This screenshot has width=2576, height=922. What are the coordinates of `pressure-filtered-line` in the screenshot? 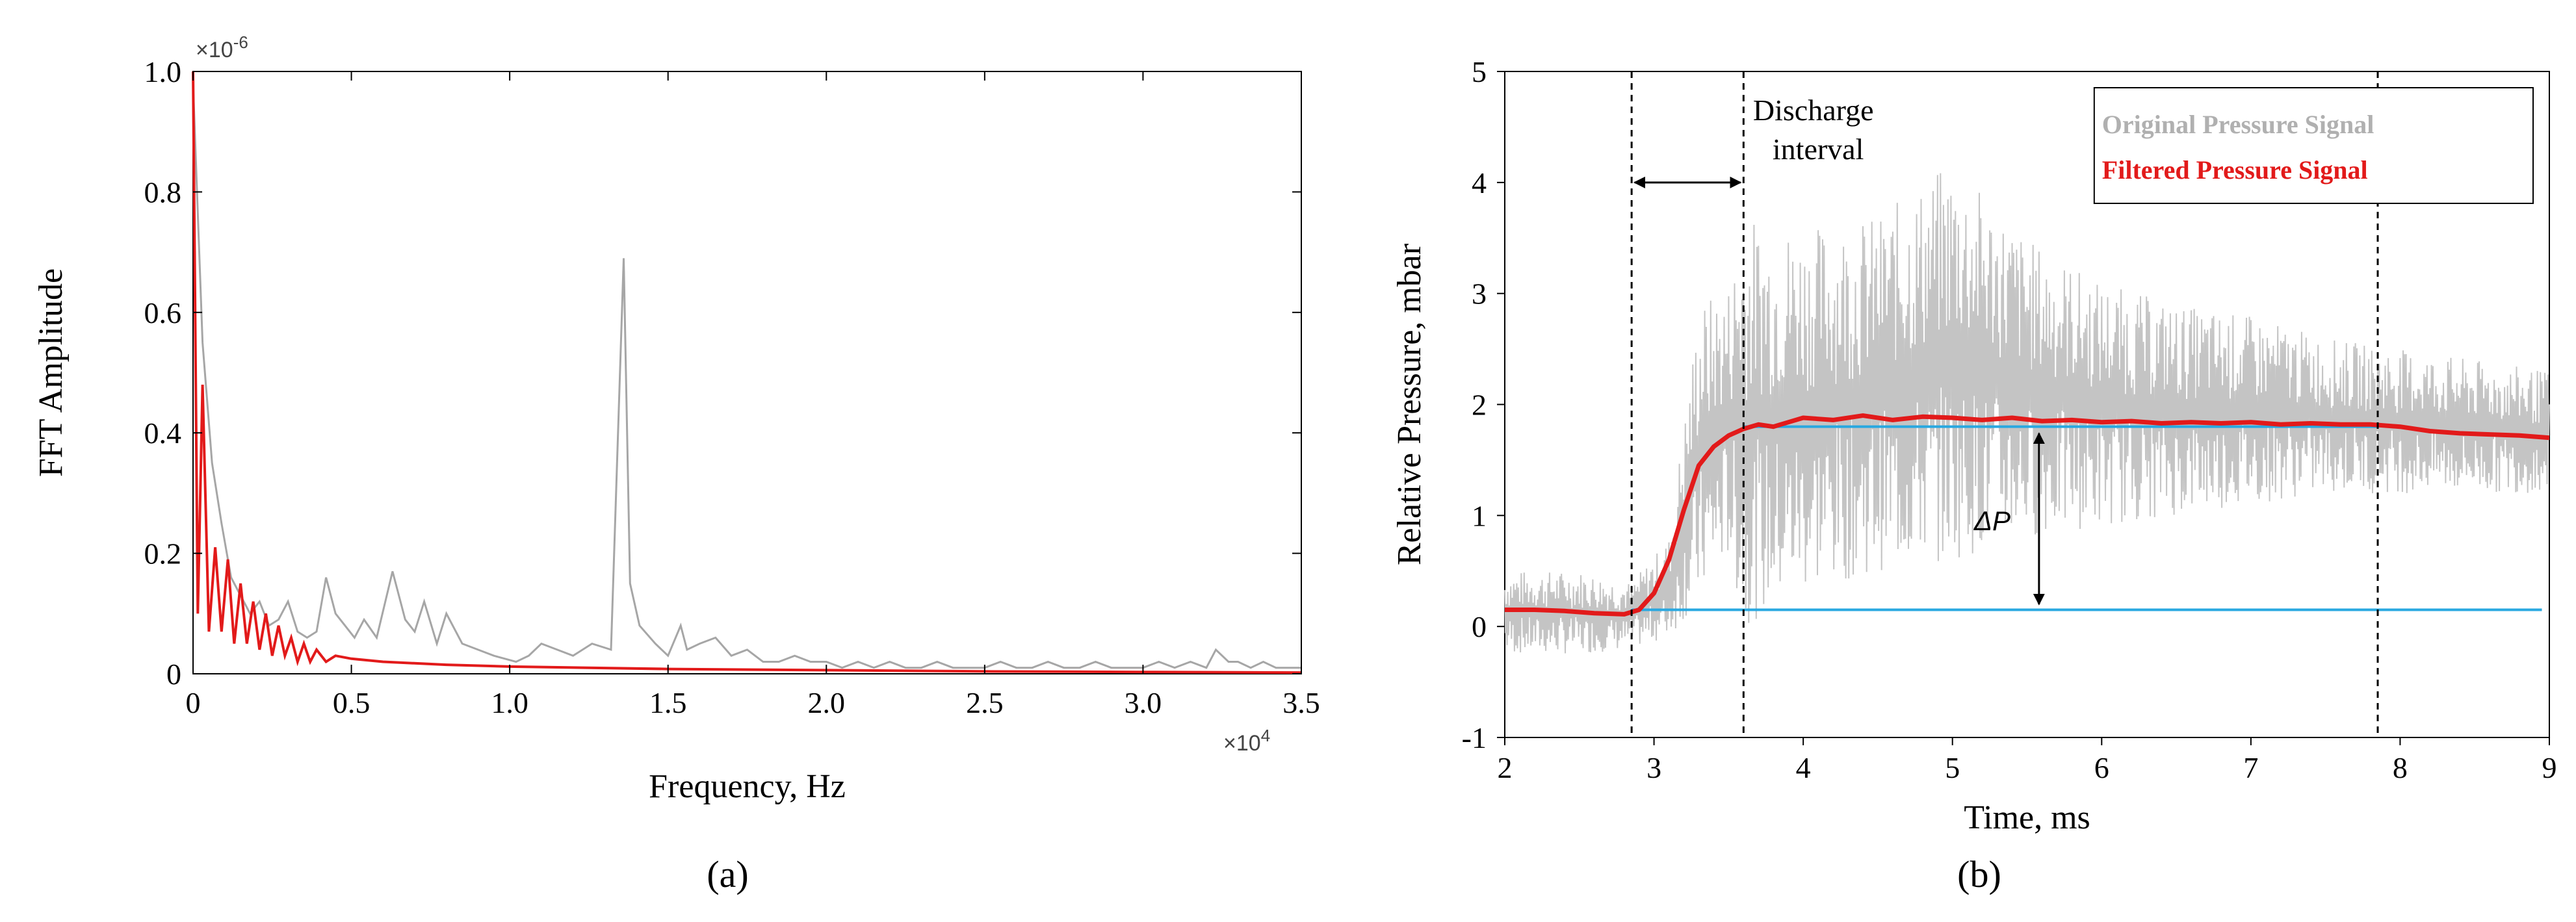 It's located at (2027, 515).